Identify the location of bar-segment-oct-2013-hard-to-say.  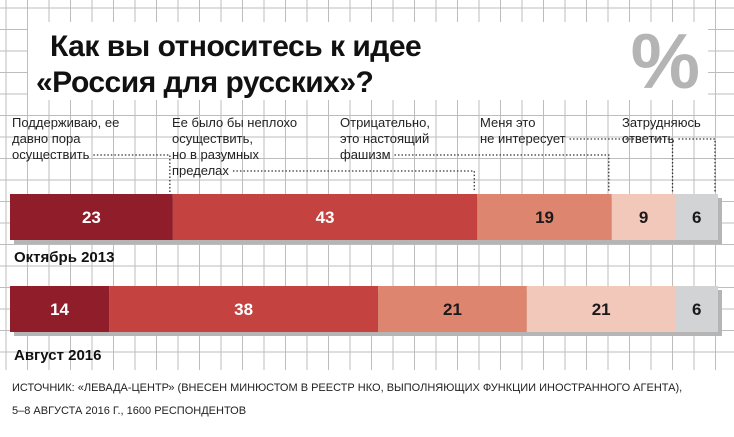
(696, 217).